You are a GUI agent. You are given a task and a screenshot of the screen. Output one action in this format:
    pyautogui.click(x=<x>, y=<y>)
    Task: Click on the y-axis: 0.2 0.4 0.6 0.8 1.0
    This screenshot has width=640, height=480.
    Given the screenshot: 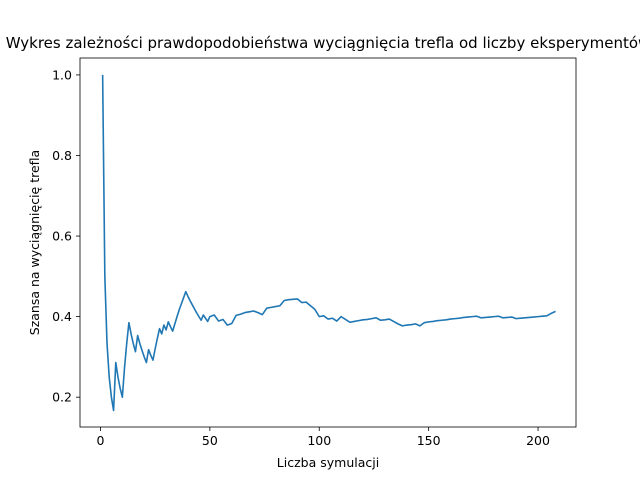 What is the action you would take?
    pyautogui.click(x=66, y=236)
    